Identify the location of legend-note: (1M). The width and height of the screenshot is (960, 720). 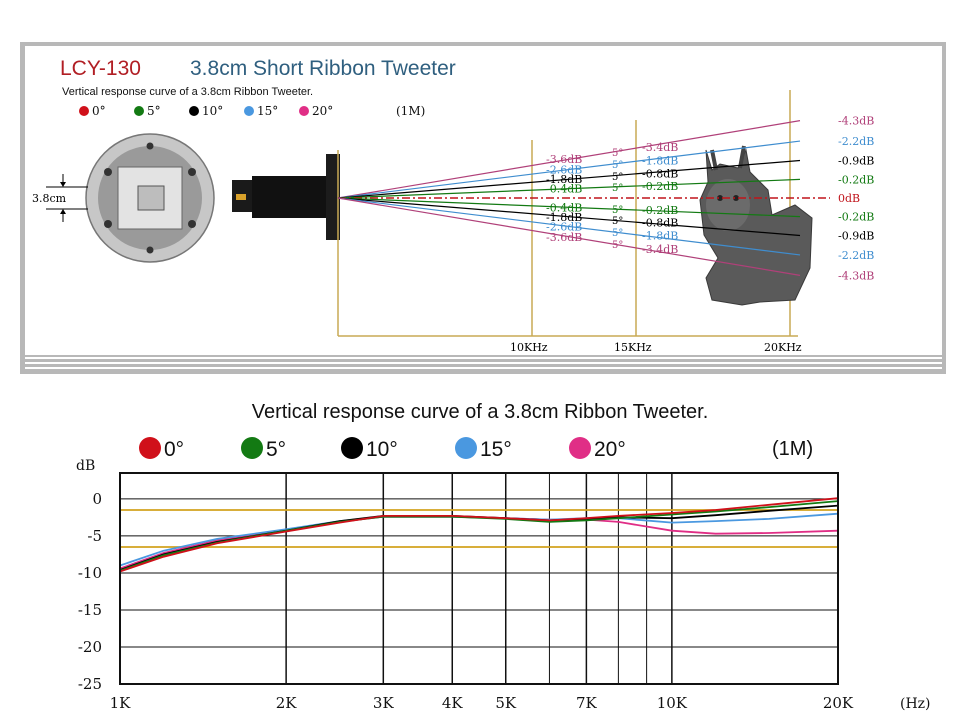
(792, 449).